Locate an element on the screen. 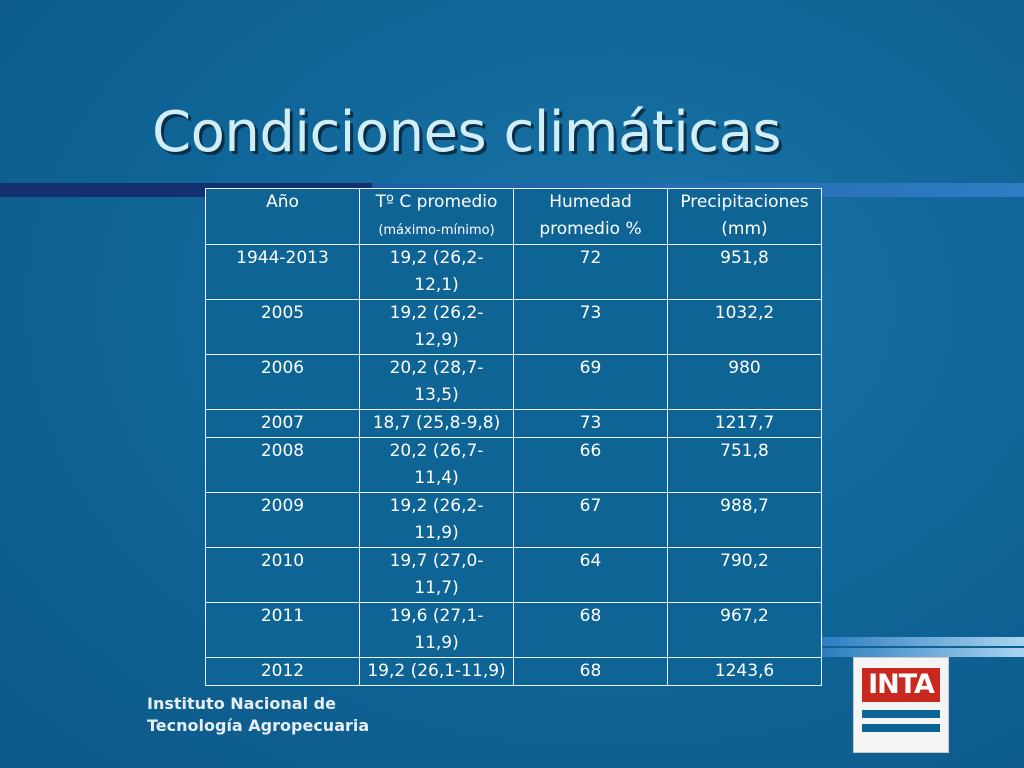  cell-year: 2010 is located at coordinates (282, 575).